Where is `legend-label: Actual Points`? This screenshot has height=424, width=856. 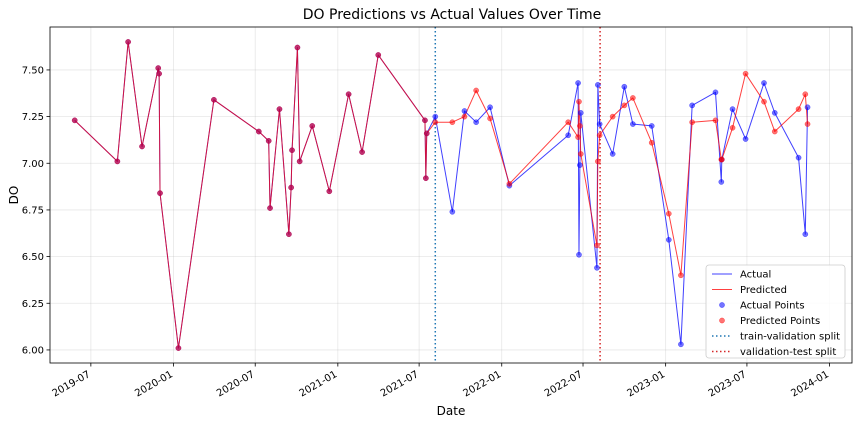 legend-label: Actual Points is located at coordinates (772, 306).